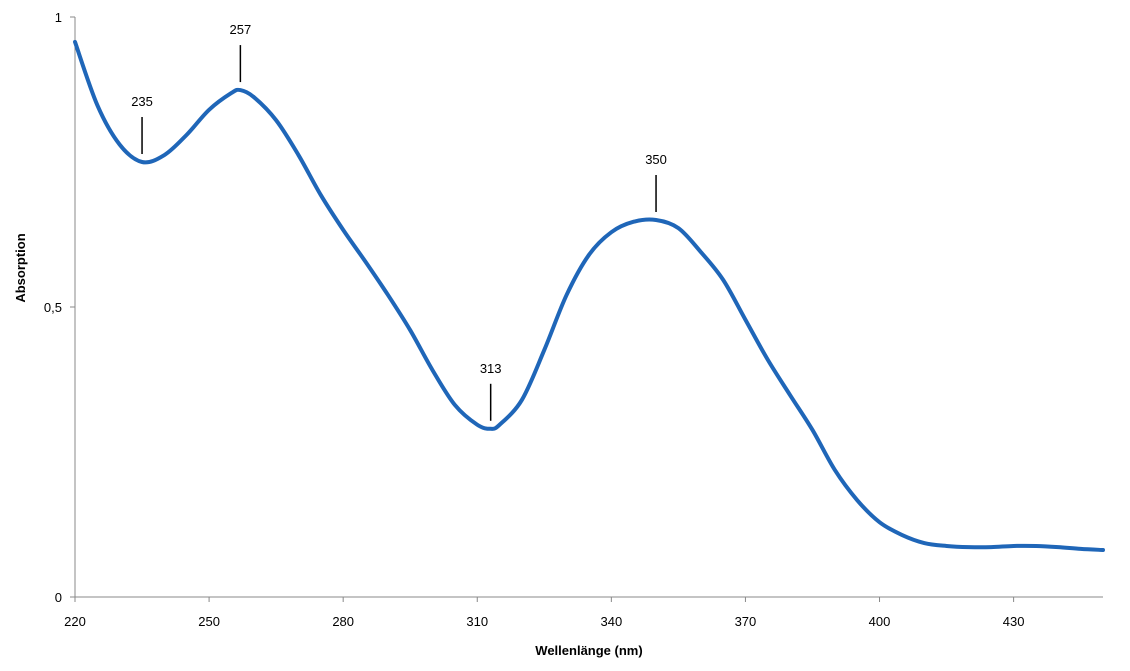  Describe the element at coordinates (20, 267) in the screenshot. I see `y-axis-title: Absorption` at that location.